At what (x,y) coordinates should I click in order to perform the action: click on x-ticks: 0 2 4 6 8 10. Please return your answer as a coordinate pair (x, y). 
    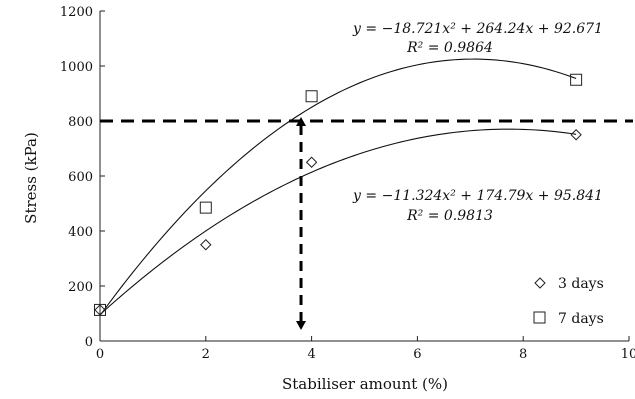
    Looking at the image, I should click on (365, 349).